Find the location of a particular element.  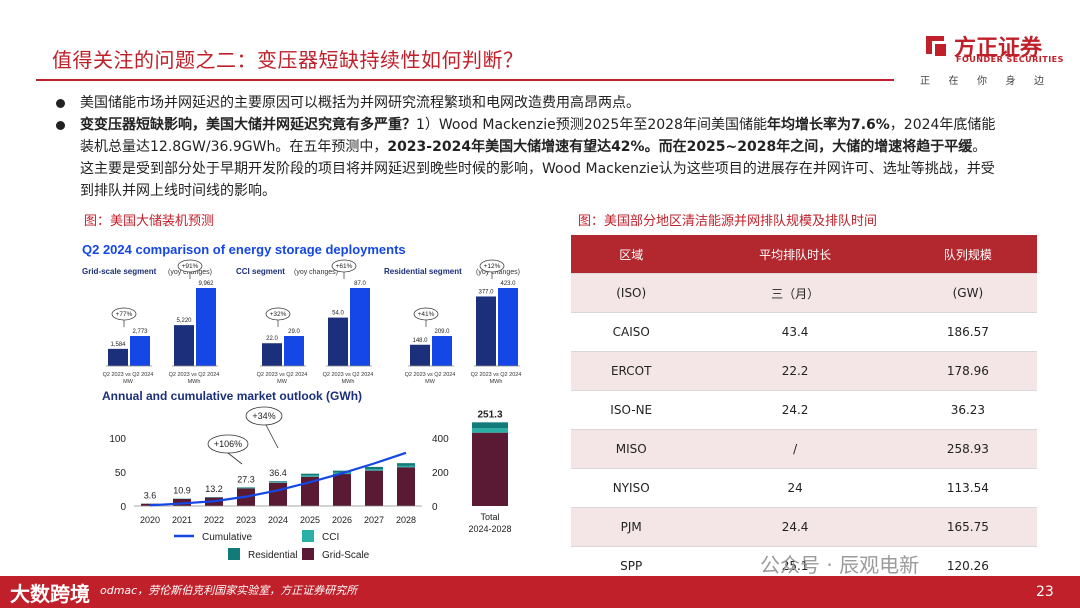

bullet-text: 美国储能市场并网延迟的主要原因可以概括为并网研究流程繁琐和电网改造费用高昂两点。 is located at coordinates (360, 103).